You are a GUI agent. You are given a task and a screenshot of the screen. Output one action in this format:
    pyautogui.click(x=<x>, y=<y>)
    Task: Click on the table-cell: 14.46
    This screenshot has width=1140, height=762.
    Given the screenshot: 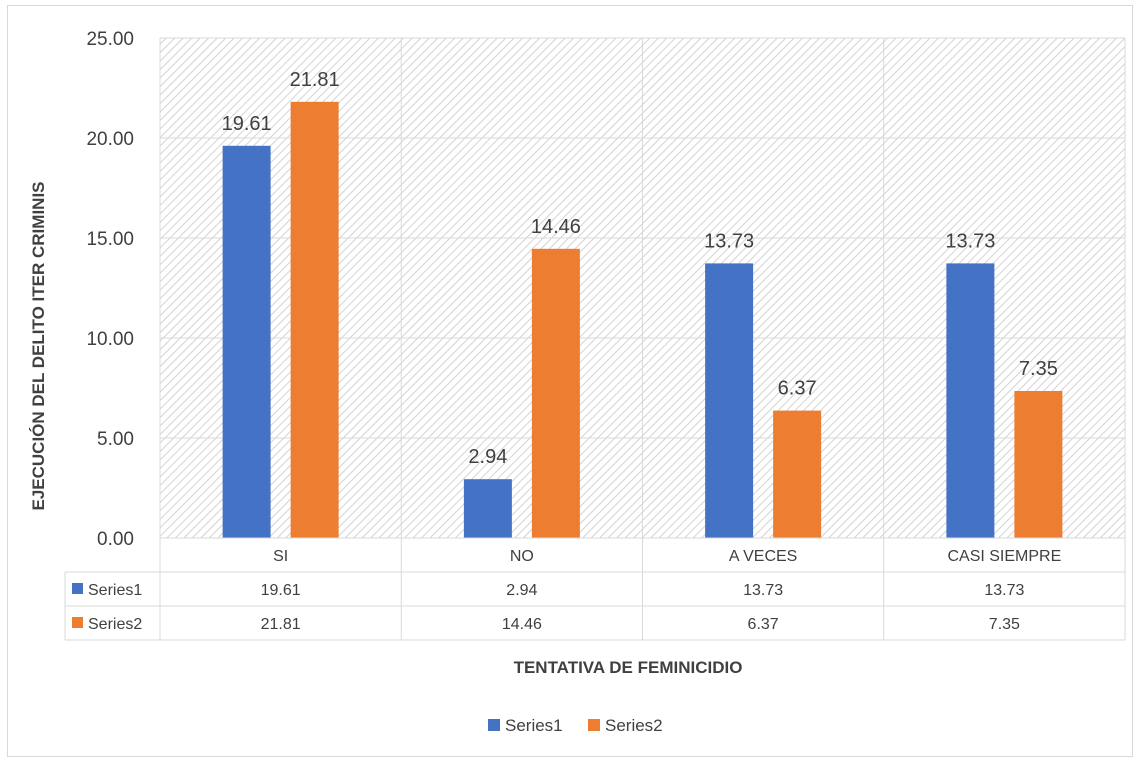 What is the action you would take?
    pyautogui.click(x=522, y=624)
    